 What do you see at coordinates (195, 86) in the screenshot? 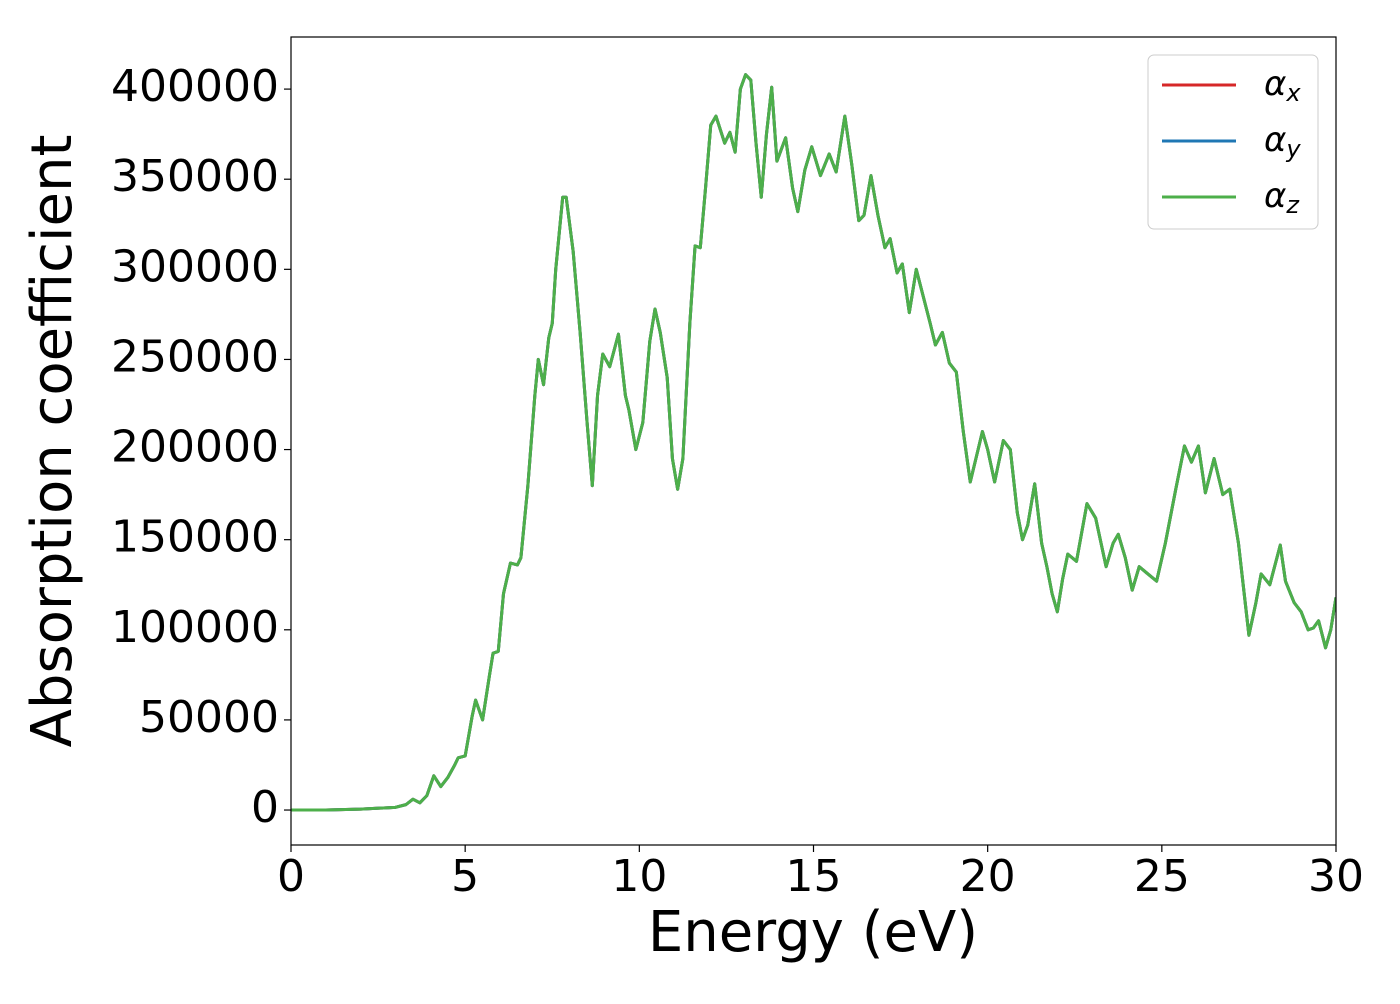
I see `y-tick-label: 400000` at bounding box center [195, 86].